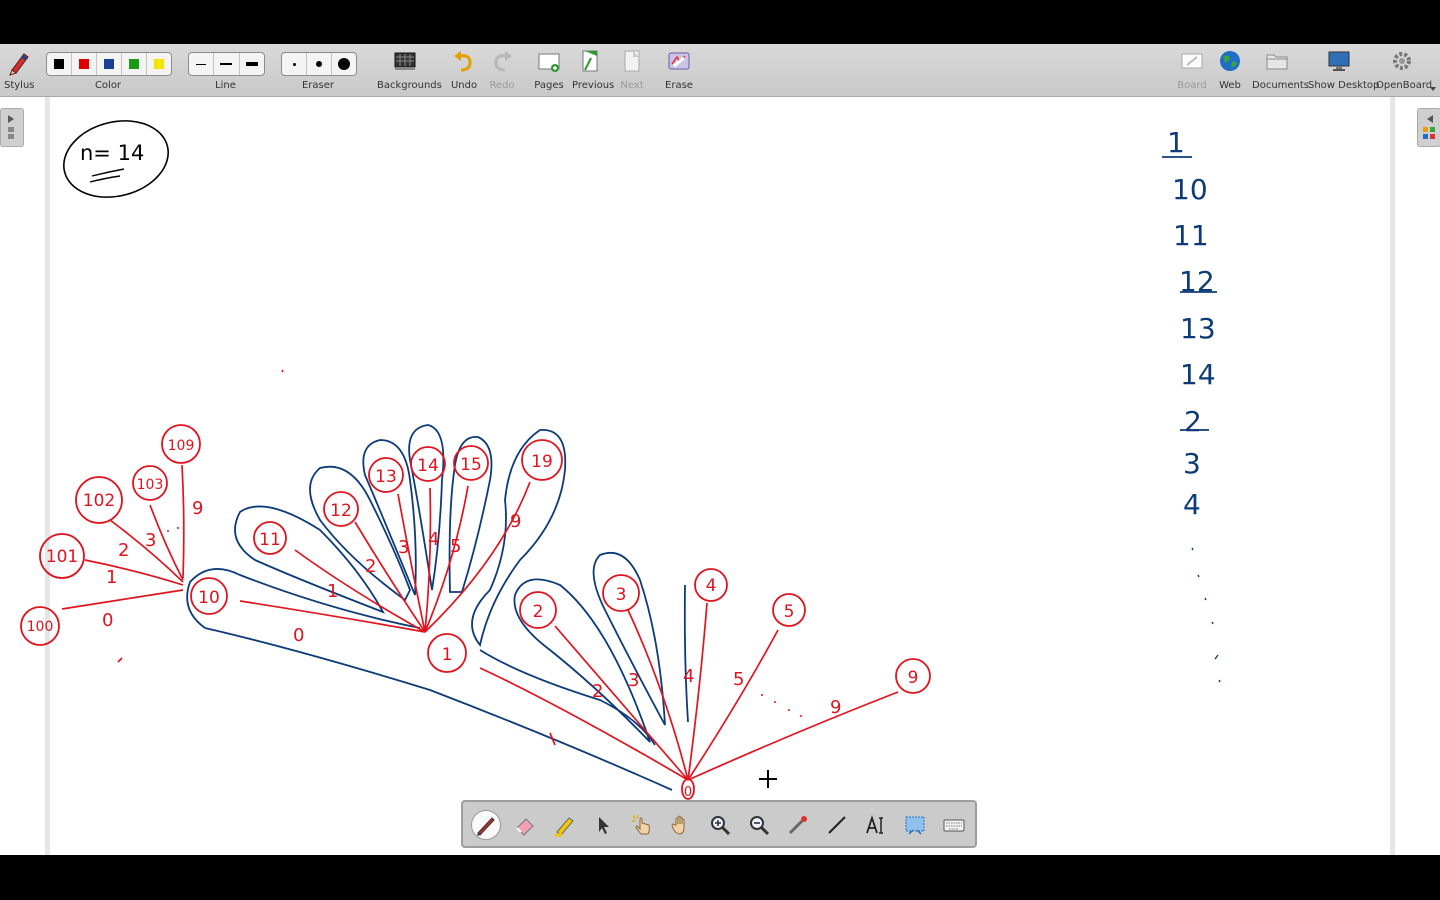 This screenshot has width=1440, height=900. I want to click on color-blue, so click(109, 64).